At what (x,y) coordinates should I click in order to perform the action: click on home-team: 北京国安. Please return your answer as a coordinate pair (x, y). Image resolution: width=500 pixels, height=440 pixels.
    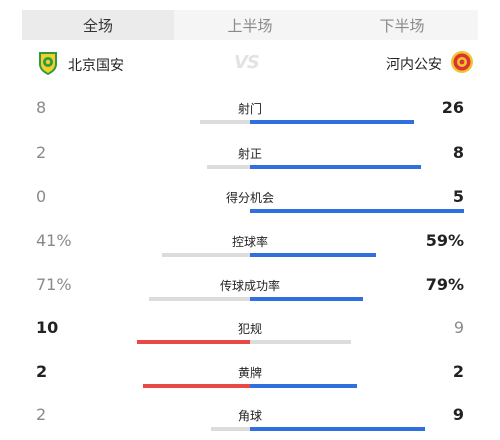
    Looking at the image, I should click on (80, 65).